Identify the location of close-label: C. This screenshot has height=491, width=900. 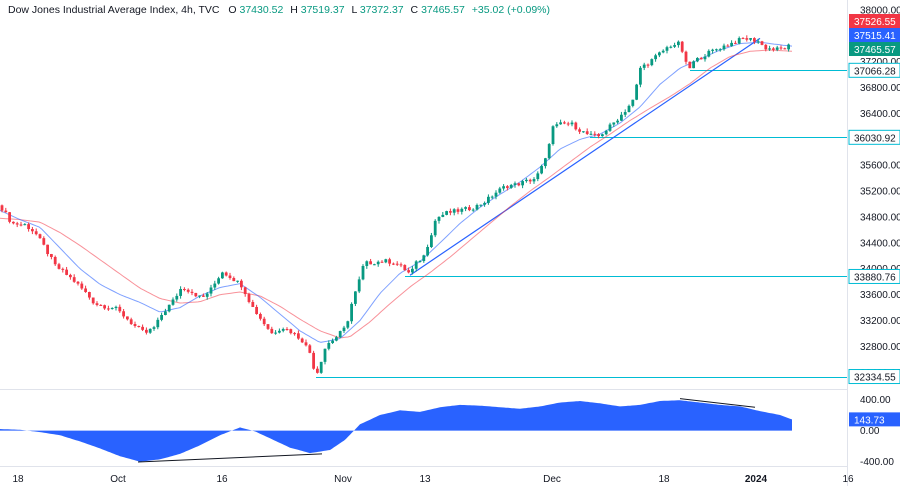
(415, 10).